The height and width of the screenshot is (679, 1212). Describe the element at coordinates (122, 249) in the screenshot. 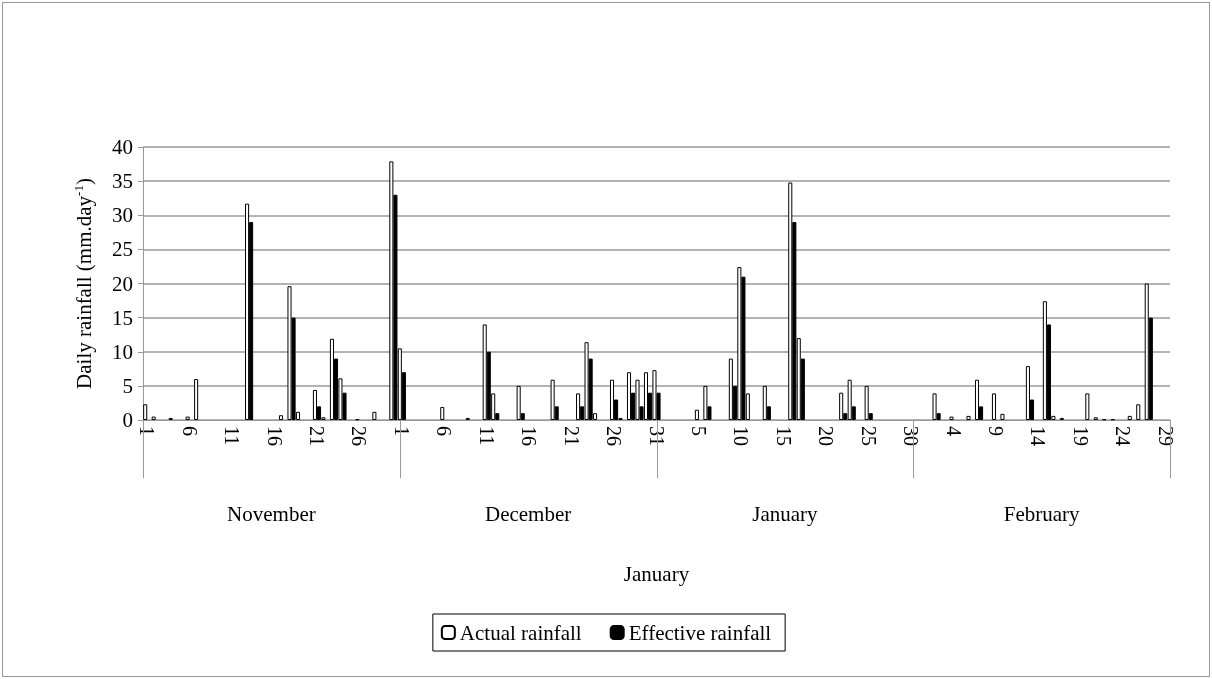

I see `y-tick-label: 25` at that location.